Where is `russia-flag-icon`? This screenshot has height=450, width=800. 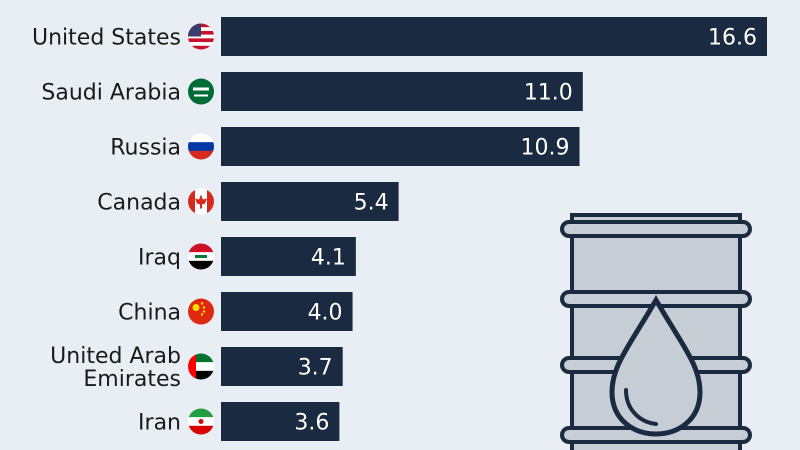
russia-flag-icon is located at coordinates (201, 146).